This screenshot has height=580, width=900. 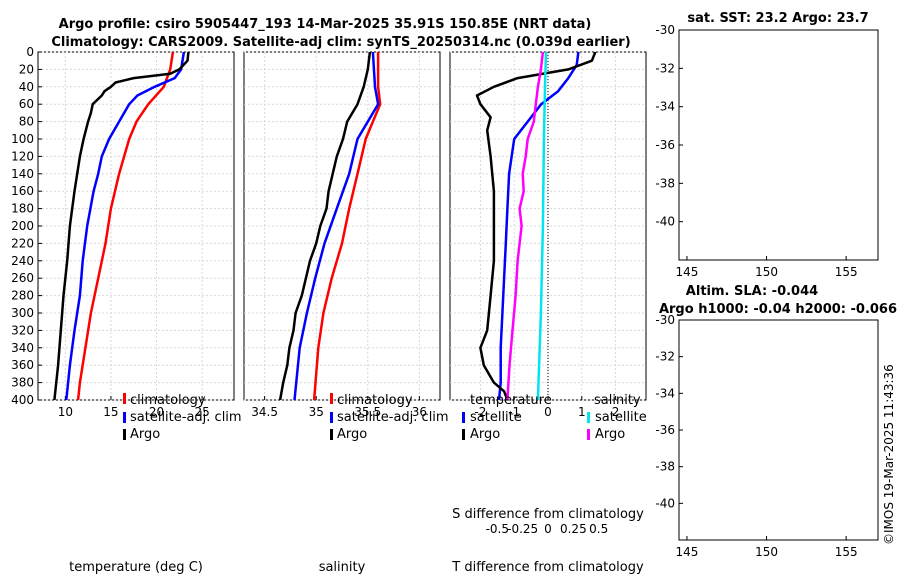 I want to click on salinity-legend-satellite: satellite-adj. clim, so click(x=393, y=417).